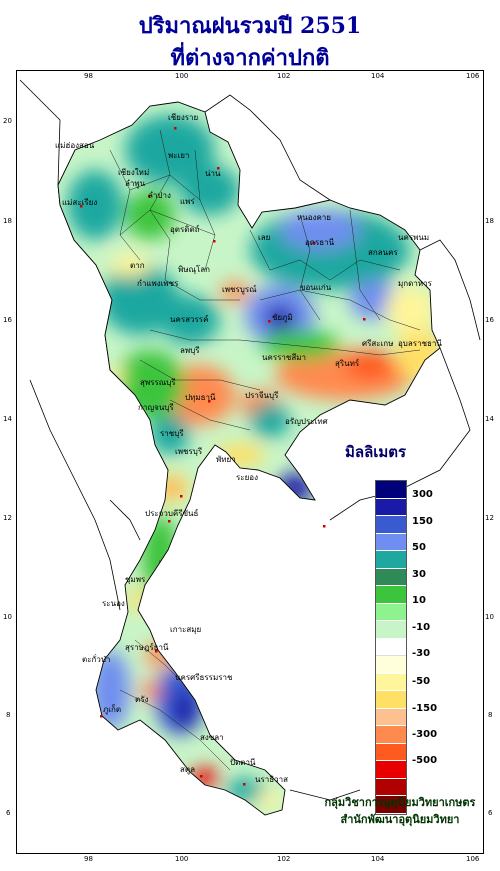 The height and width of the screenshot is (871, 500). Describe the element at coordinates (284, 76) in the screenshot. I see `x-tick-top: 102` at that location.